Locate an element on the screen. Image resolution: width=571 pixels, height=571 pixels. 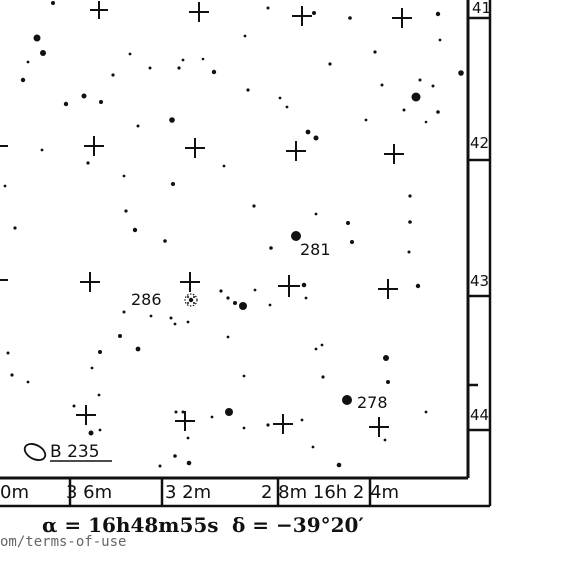
declination-readout: δ = −39°20′ is located at coordinates (298, 525).